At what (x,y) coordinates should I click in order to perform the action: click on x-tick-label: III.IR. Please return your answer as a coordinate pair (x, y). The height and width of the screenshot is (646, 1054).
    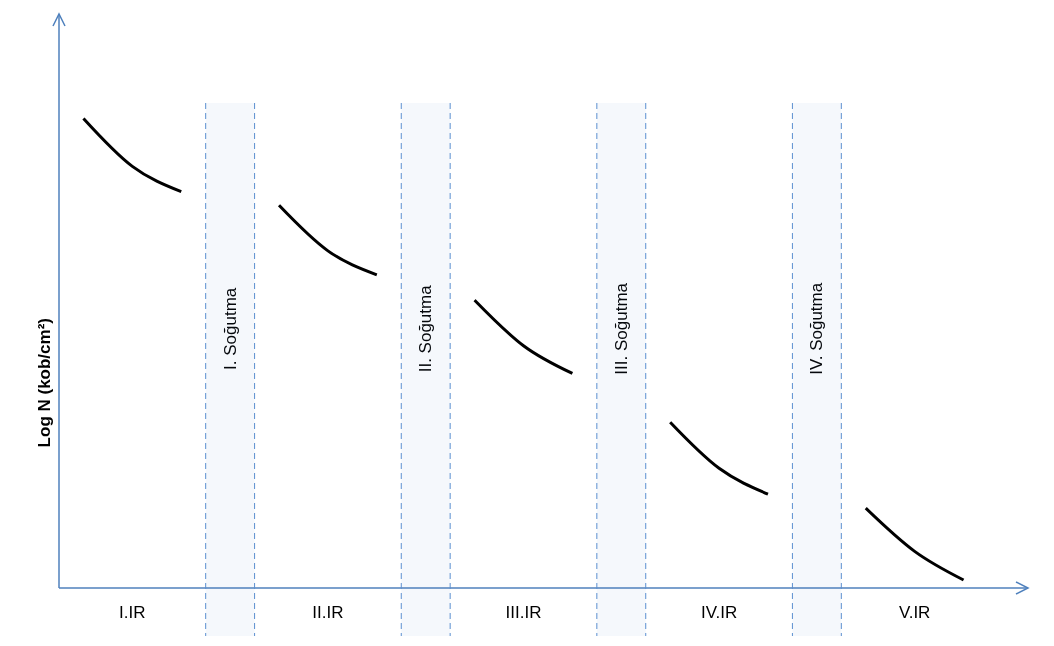
    Looking at the image, I should click on (523, 612).